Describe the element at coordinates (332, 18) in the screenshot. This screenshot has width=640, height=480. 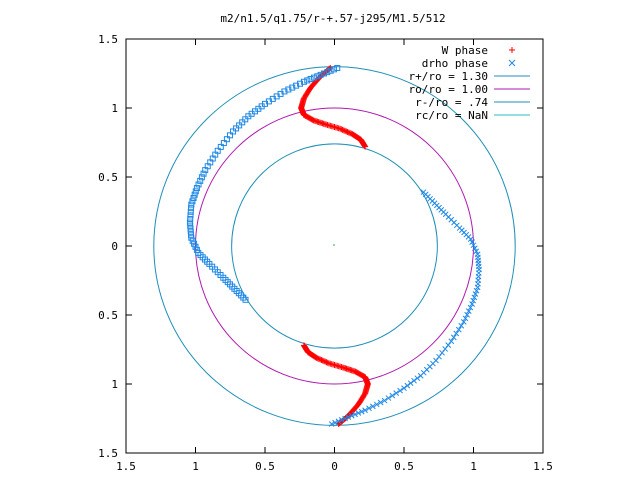
I see `chart-title: m2/n1.5/q1.75/r-+.57-j295/M1.5/512` at that location.